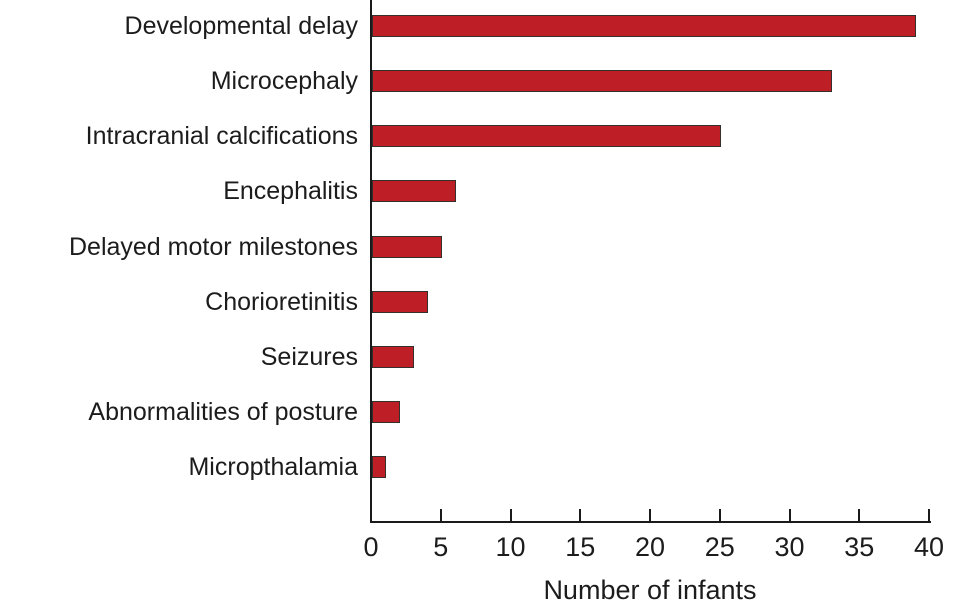 The height and width of the screenshot is (614, 970). What do you see at coordinates (441, 547) in the screenshot?
I see `x-tick-label: 5` at bounding box center [441, 547].